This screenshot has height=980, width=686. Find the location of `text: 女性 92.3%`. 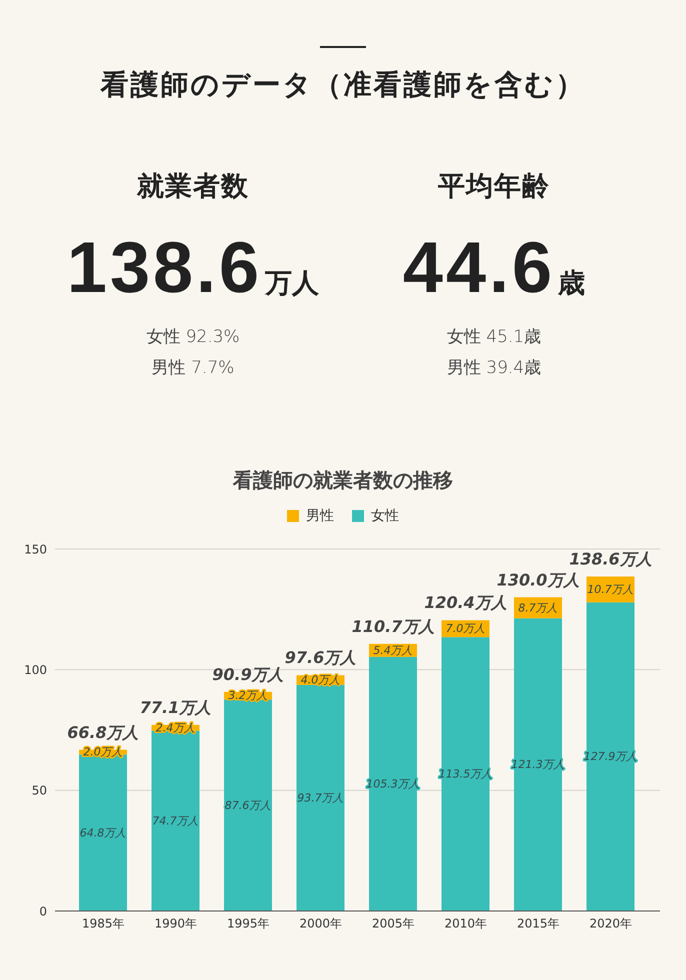

text: 女性 92.3% is located at coordinates (193, 337).